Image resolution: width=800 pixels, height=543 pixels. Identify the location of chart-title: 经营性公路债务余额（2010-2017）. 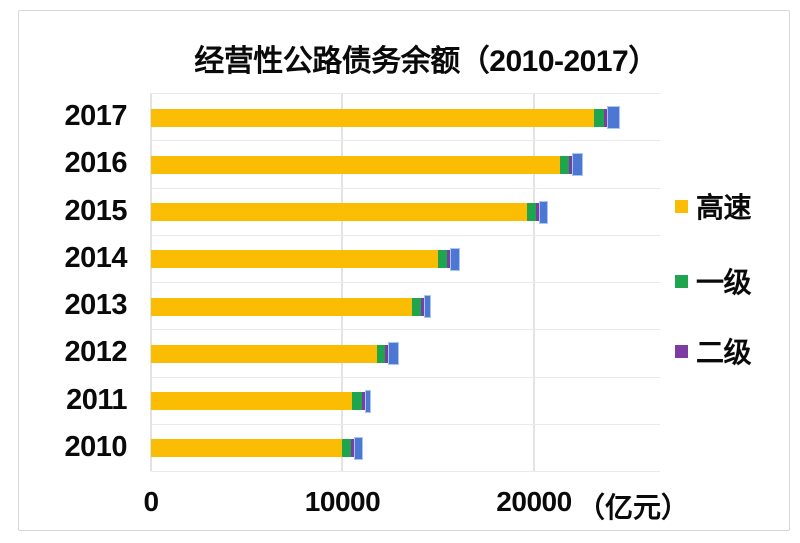
(426, 61).